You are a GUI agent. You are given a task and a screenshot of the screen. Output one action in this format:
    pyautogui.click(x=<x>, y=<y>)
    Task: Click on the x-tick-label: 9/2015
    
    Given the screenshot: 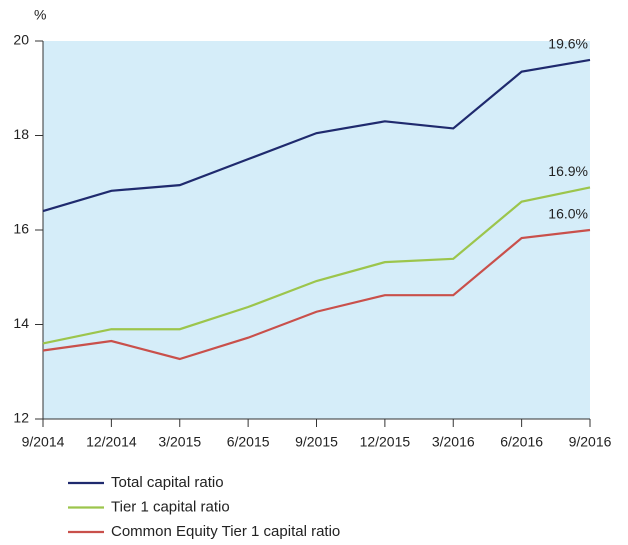 What is the action you would take?
    pyautogui.click(x=316, y=442)
    